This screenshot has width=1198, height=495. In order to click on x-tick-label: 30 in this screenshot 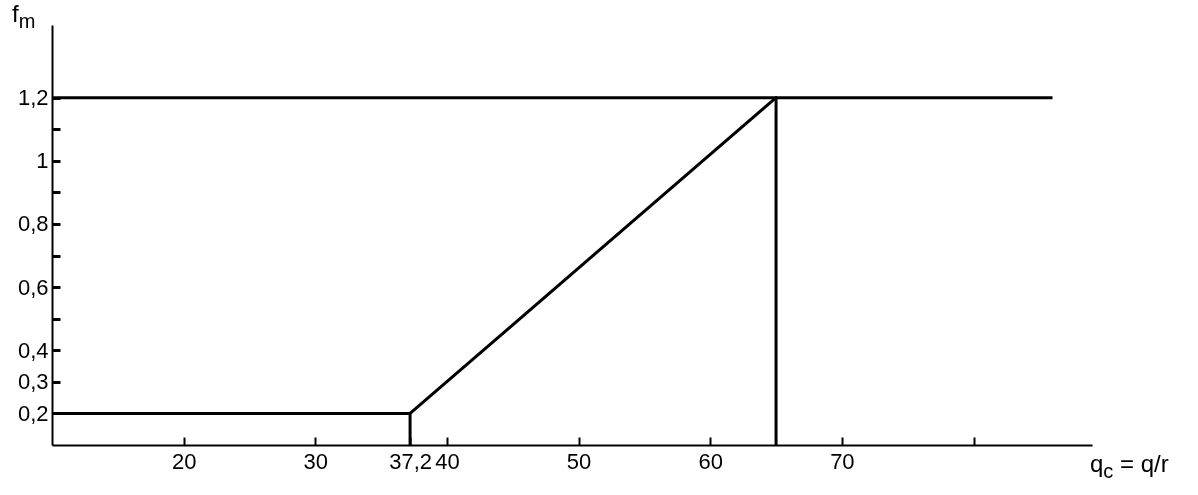, I will do `click(316, 461)`.